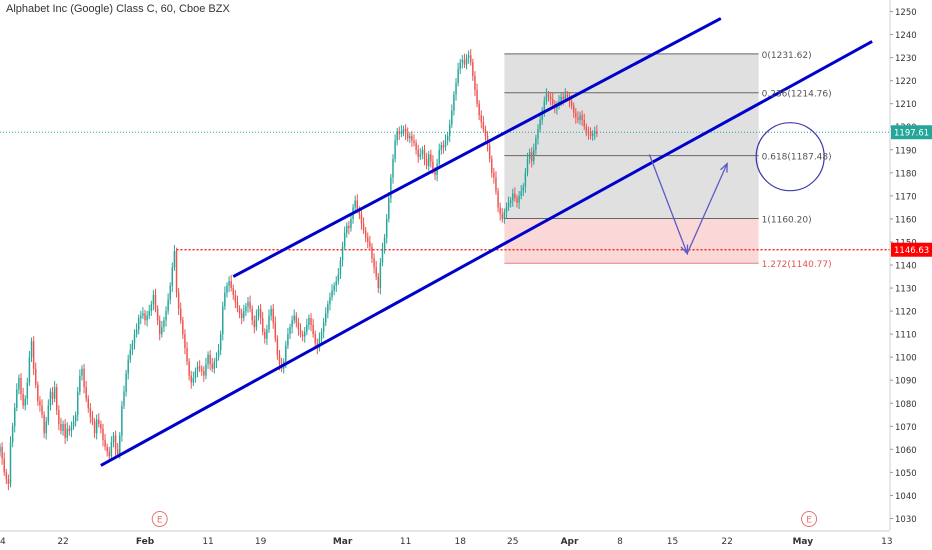  Describe the element at coordinates (797, 265) in the screenshot. I see `fib-level-label: 1.272(1140.77)` at that location.